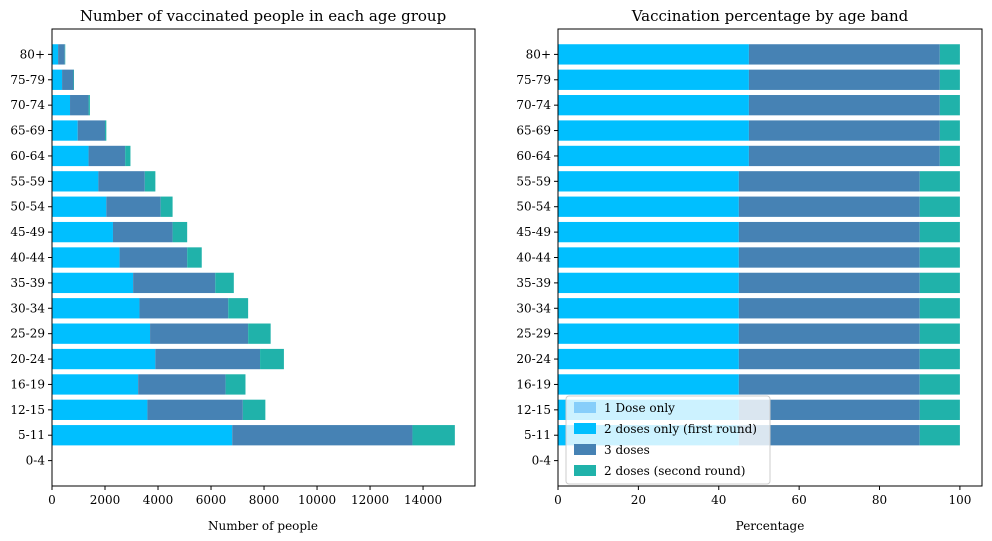  I want to click on bar-80+-series-1, so click(55, 54).